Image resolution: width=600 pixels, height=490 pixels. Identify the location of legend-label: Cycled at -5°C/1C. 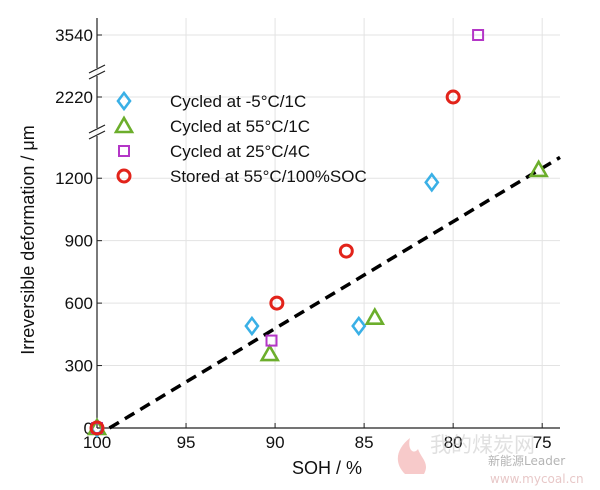
(238, 101).